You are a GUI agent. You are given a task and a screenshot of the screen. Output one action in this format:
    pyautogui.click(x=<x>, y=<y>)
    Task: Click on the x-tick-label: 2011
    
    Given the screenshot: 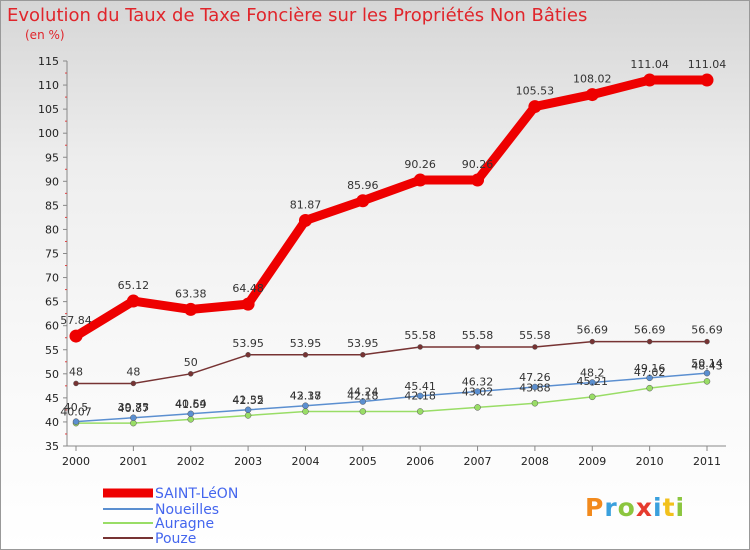 What is the action you would take?
    pyautogui.click(x=707, y=461)
    